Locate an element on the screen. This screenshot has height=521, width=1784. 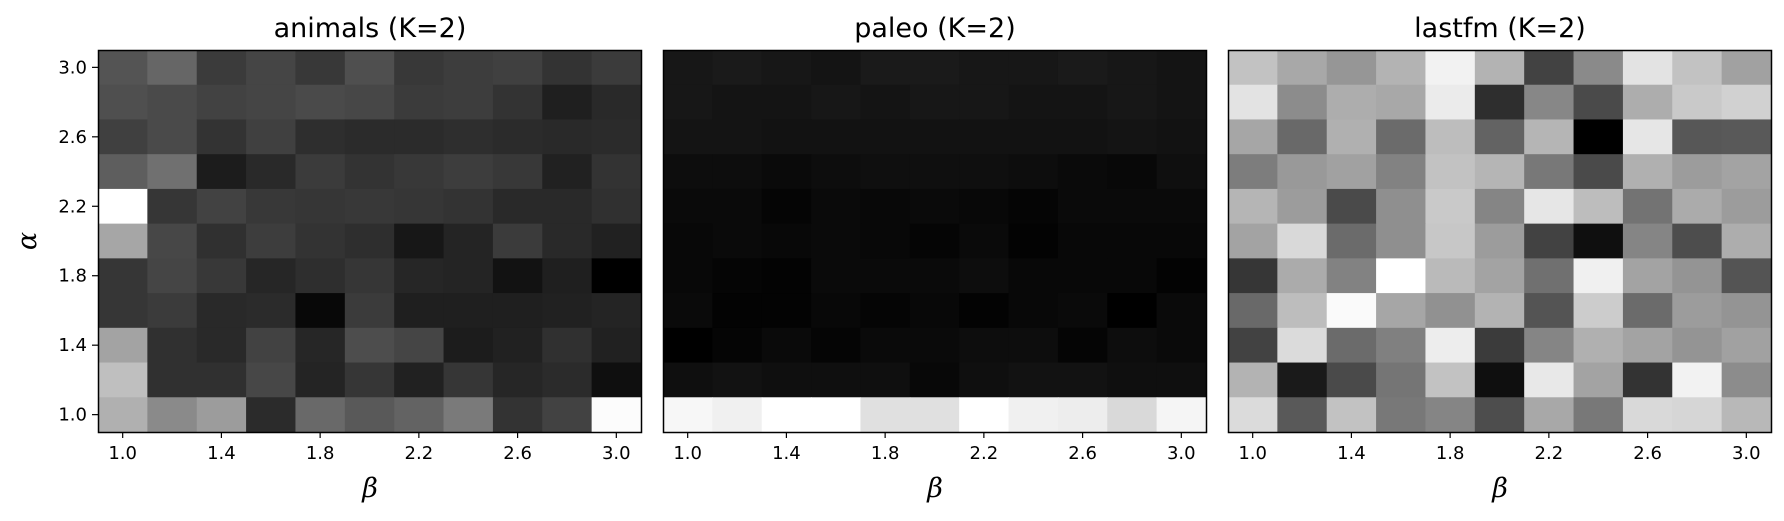
x-axis-label: β is located at coordinates (934, 488).